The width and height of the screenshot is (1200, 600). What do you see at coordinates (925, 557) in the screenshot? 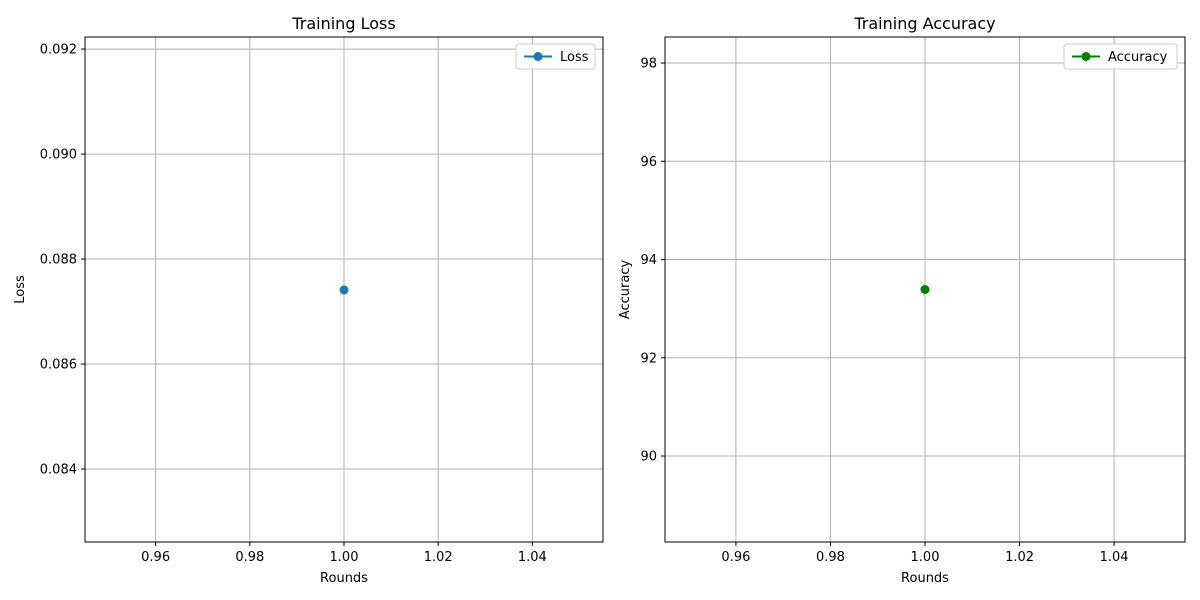
I see `accuracy-x-tick-label: 1.00` at bounding box center [925, 557].